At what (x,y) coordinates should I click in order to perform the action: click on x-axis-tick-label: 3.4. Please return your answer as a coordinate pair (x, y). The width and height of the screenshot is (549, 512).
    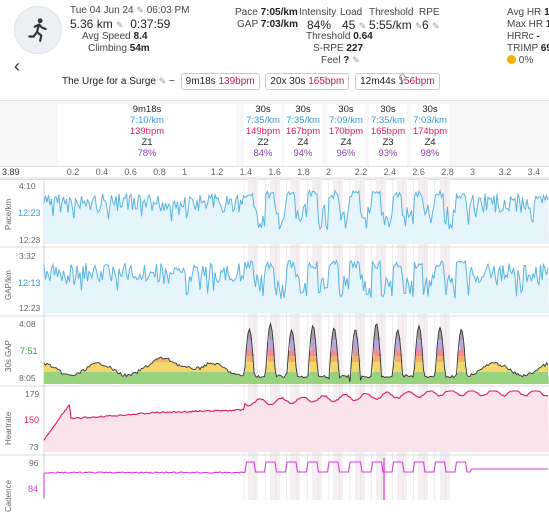
    Looking at the image, I should click on (534, 172).